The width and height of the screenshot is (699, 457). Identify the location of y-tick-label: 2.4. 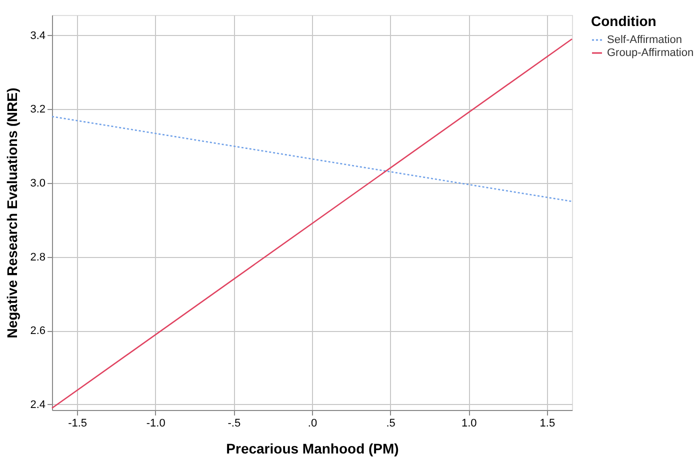
(38, 404).